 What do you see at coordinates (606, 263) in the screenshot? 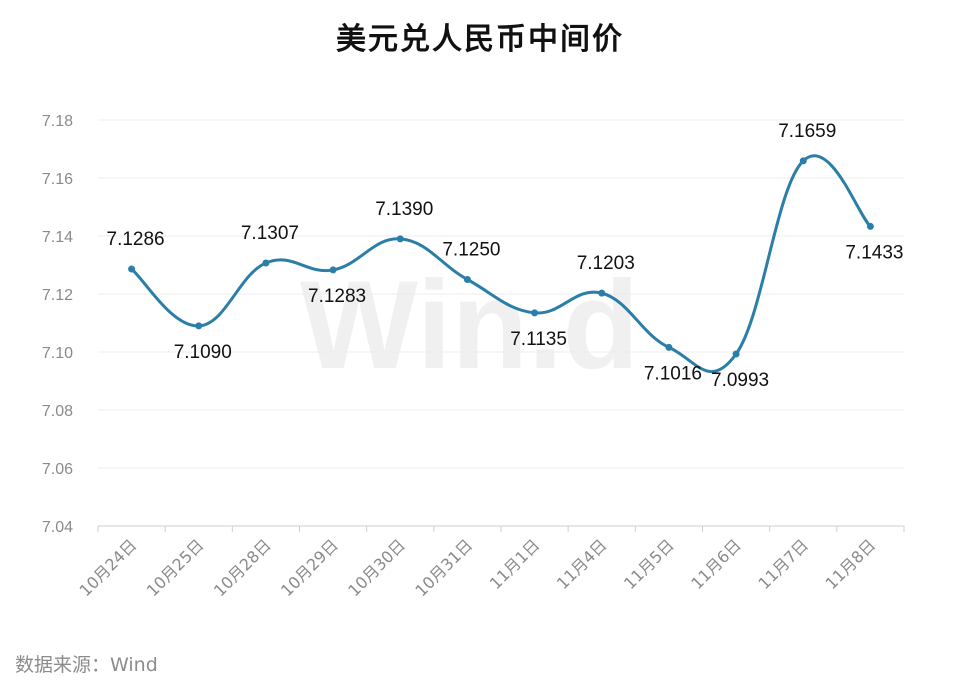
I see `data-label: 7.1203` at bounding box center [606, 263].